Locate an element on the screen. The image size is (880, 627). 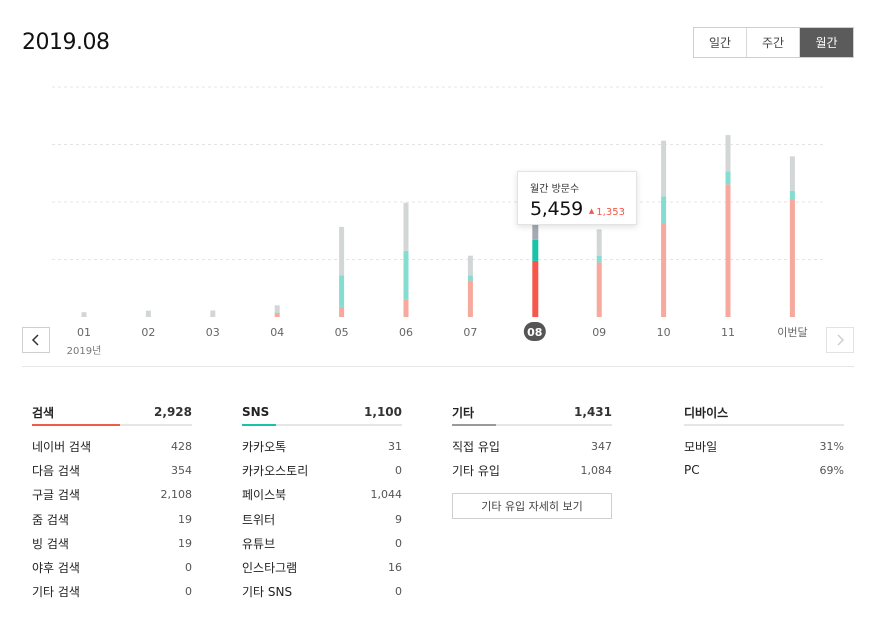
period-daily-tab: 일간 is located at coordinates (720, 42).